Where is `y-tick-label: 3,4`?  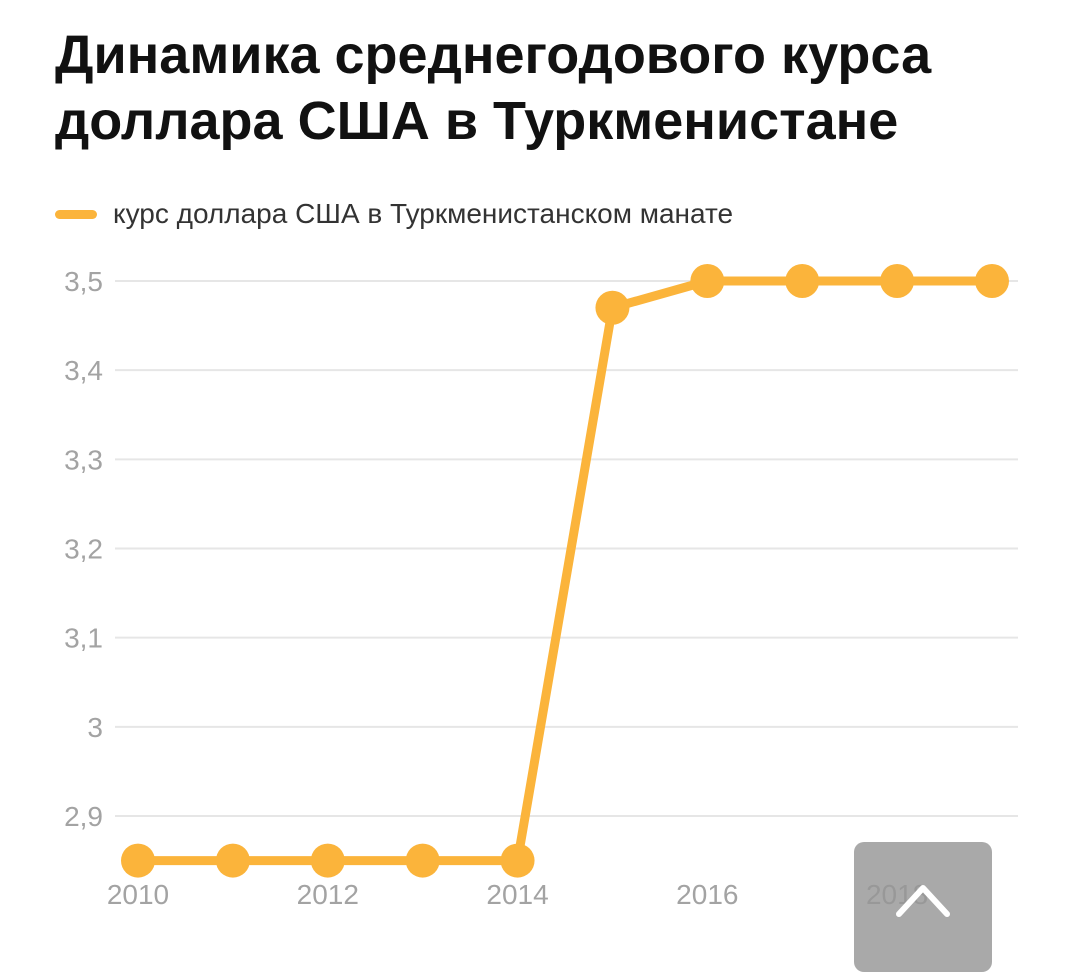
y-tick-label: 3,4 is located at coordinates (83, 370).